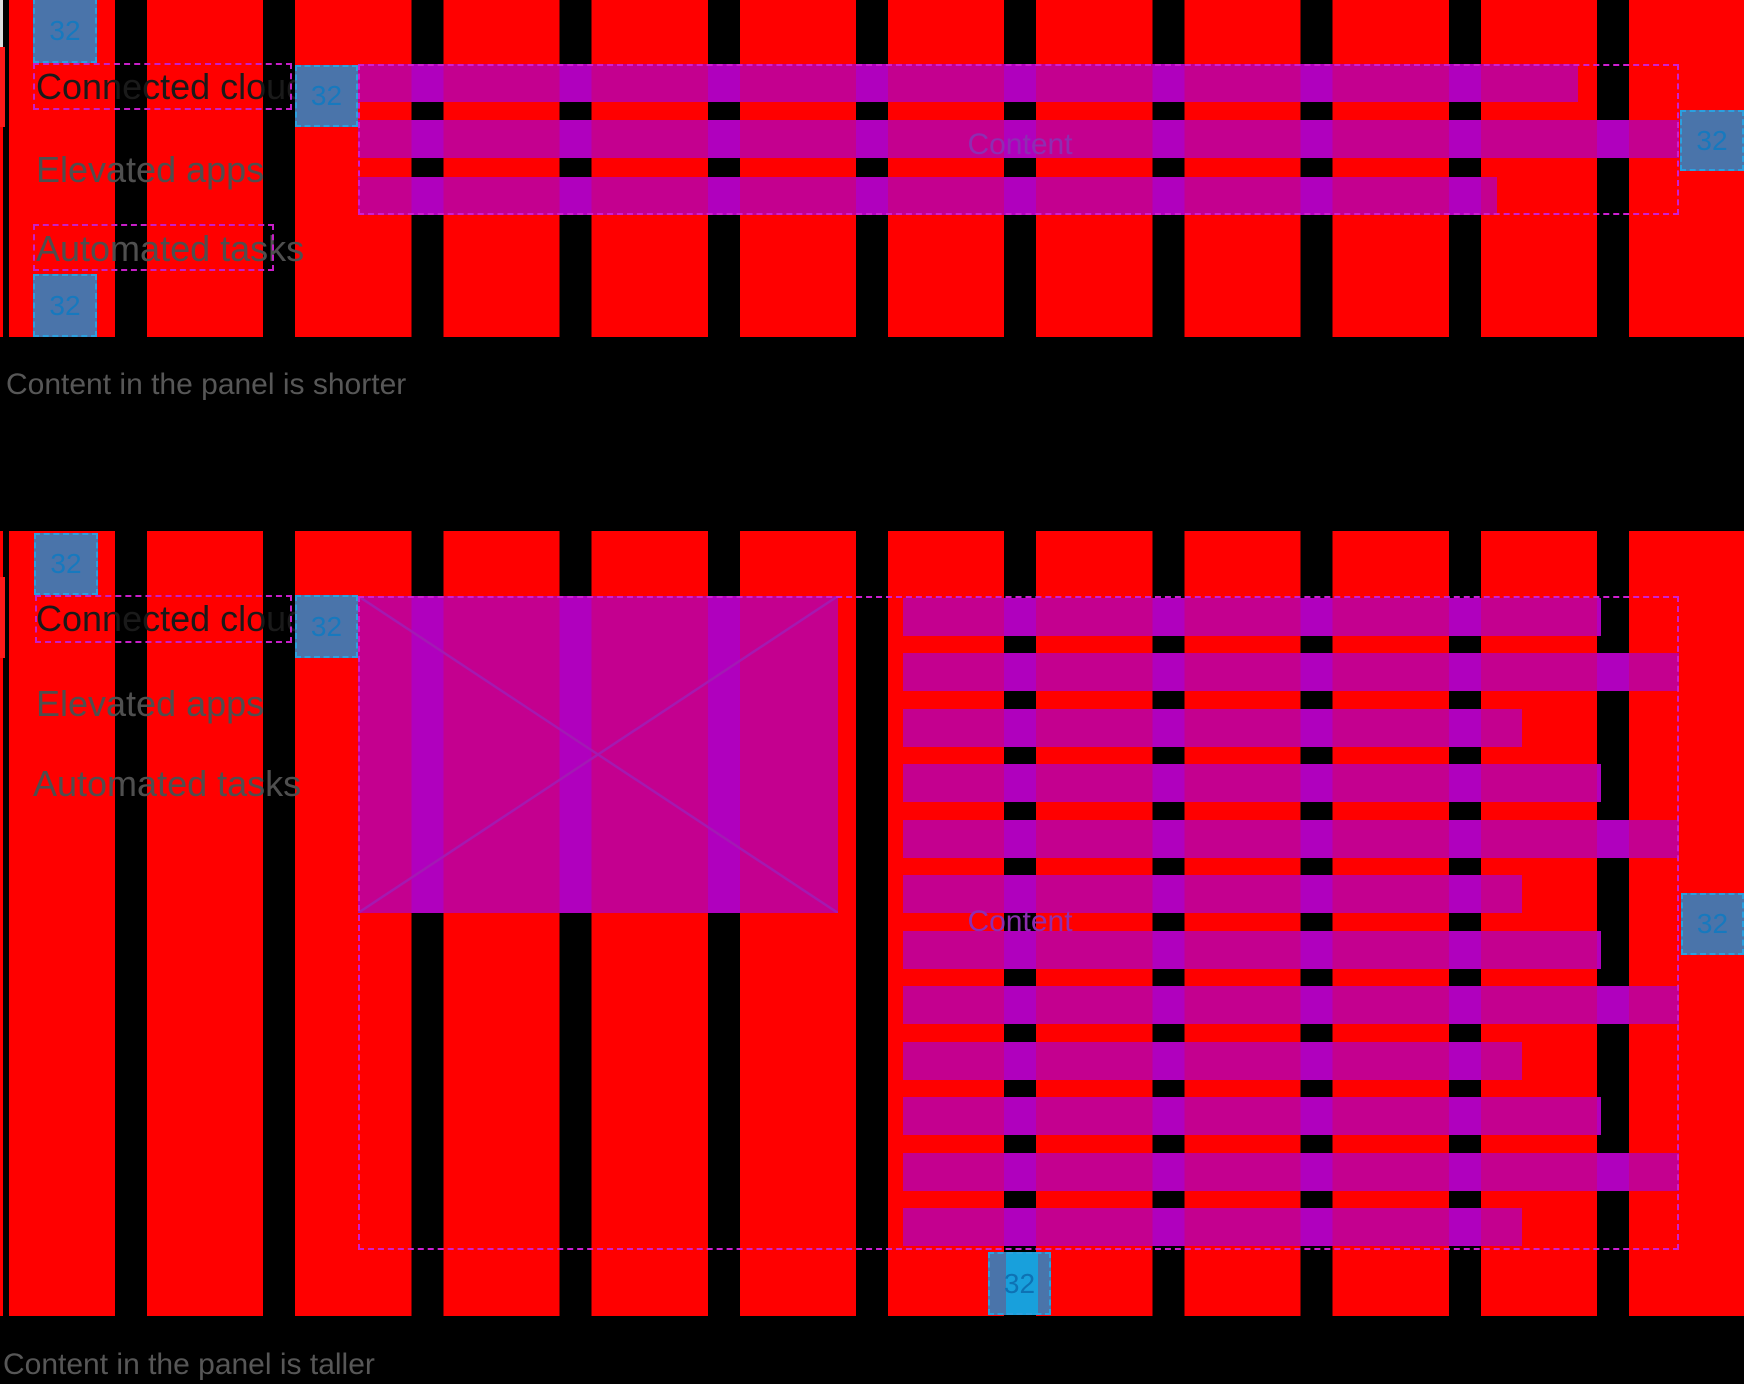 The image size is (1744, 1384). I want to click on image-placeholder-diagonals, so click(598, 754).